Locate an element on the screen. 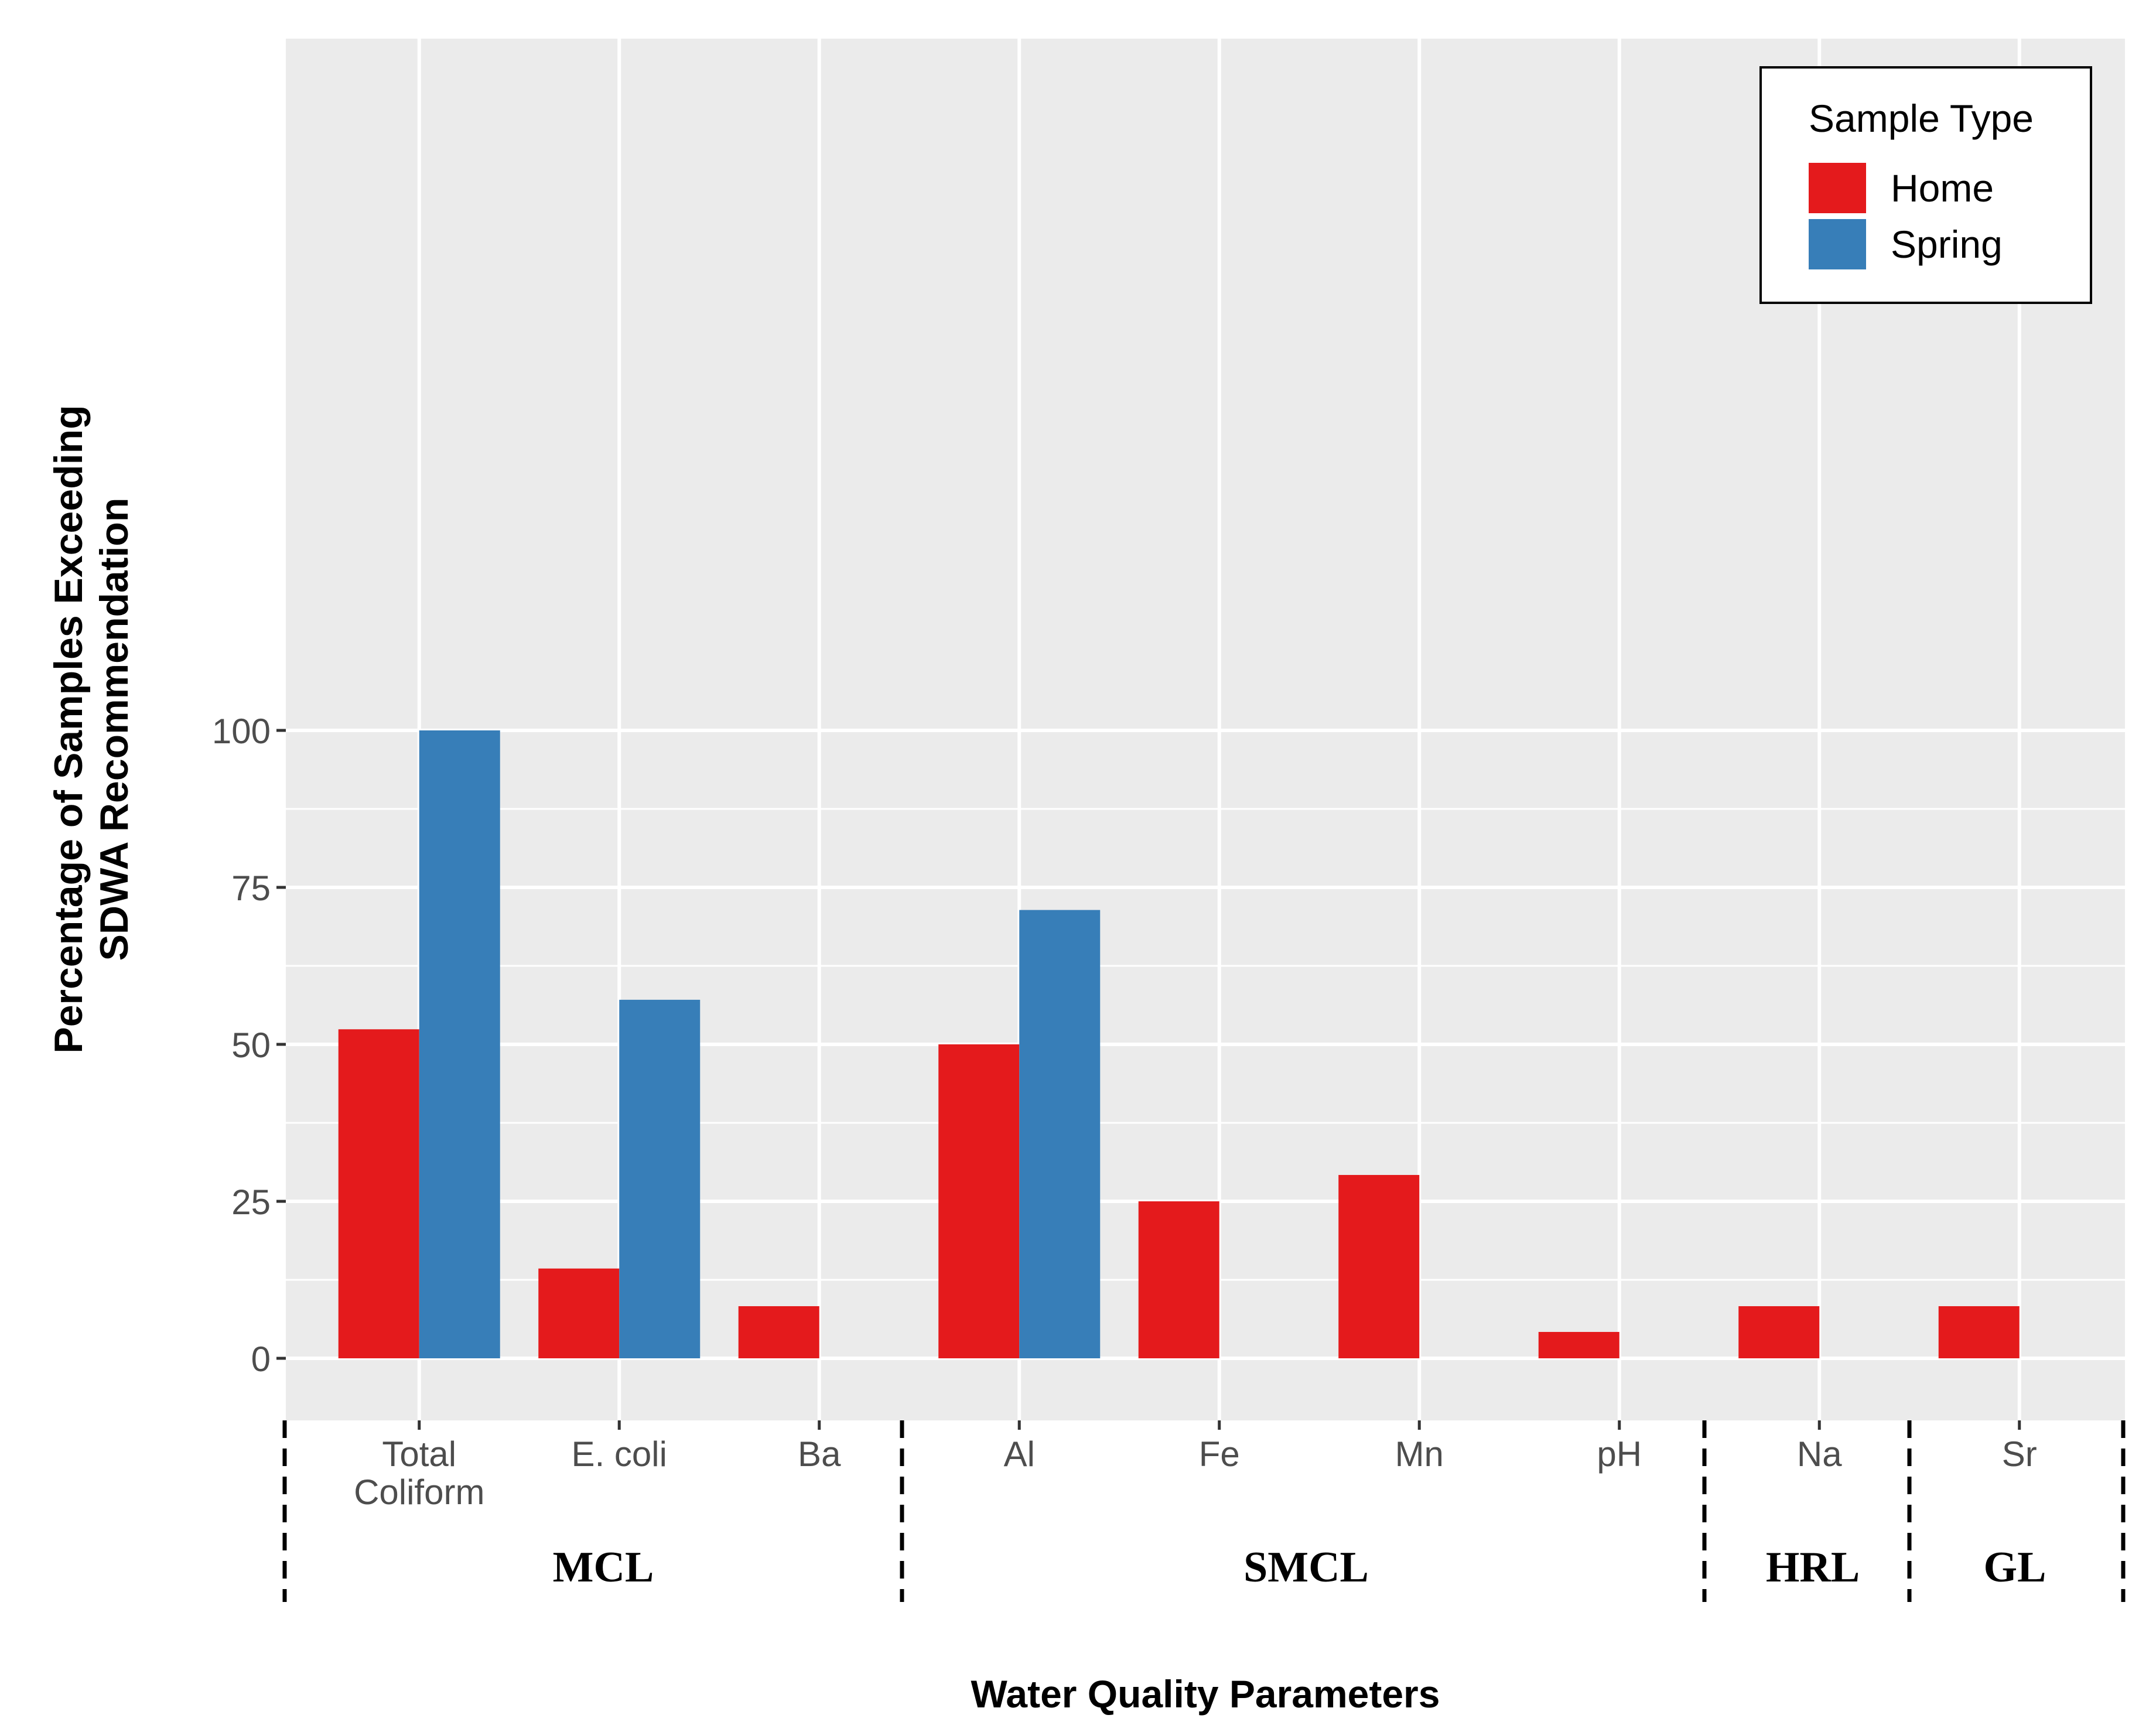 Image resolution: width=2156 pixels, height=1732 pixels. x-tick-label: Sr is located at coordinates (2019, 1454).